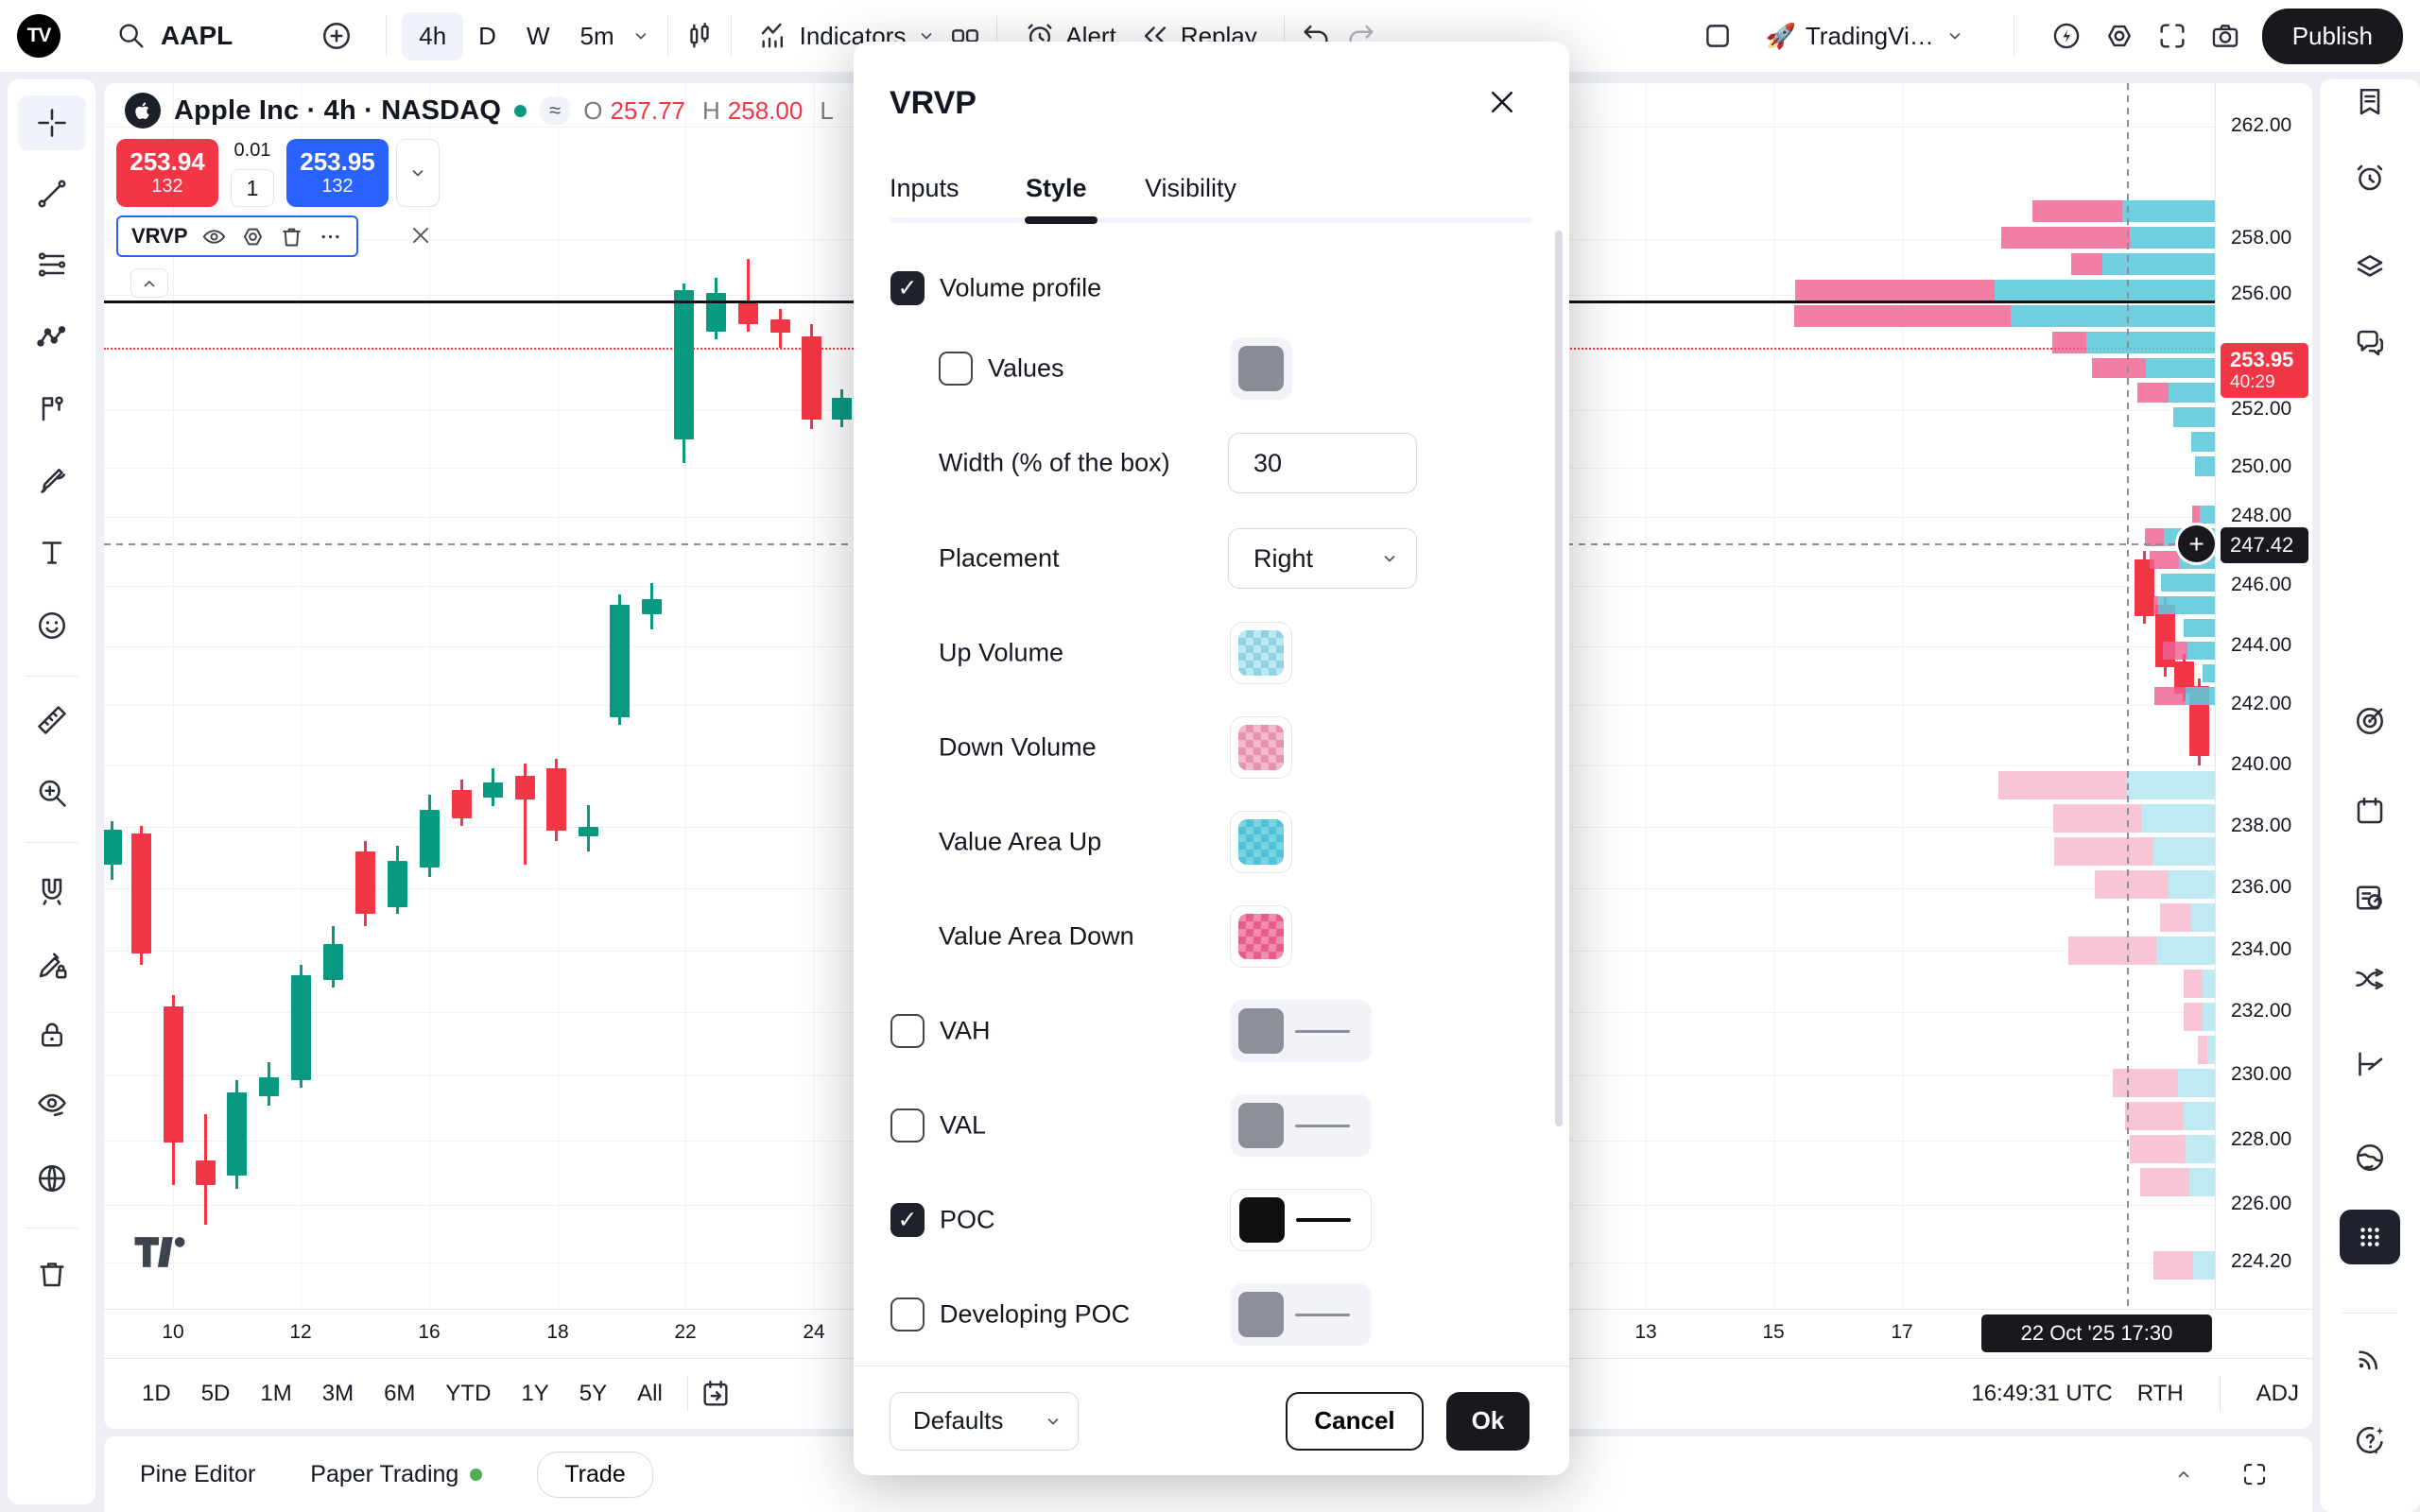 Image resolution: width=2420 pixels, height=1512 pixels. Describe the element at coordinates (198, 1473) in the screenshot. I see `pine-editor-tab: Pine Editor` at that location.